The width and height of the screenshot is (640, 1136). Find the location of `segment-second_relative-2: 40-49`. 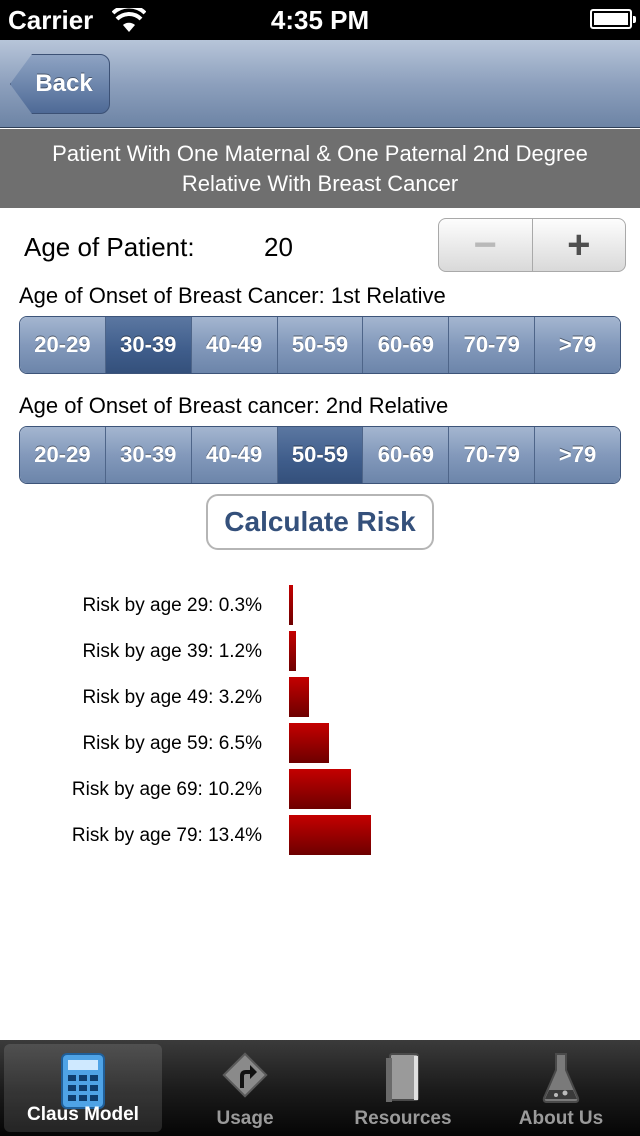

segment-second_relative-2: 40-49 is located at coordinates (234, 455).